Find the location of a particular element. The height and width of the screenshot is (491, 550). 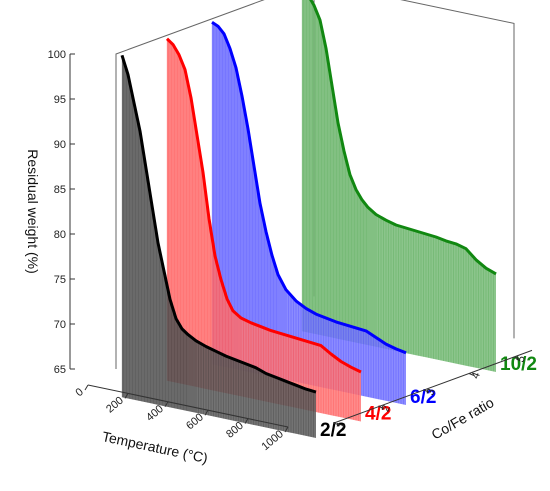

y-tick-label: 4 is located at coordinates (476, 376).